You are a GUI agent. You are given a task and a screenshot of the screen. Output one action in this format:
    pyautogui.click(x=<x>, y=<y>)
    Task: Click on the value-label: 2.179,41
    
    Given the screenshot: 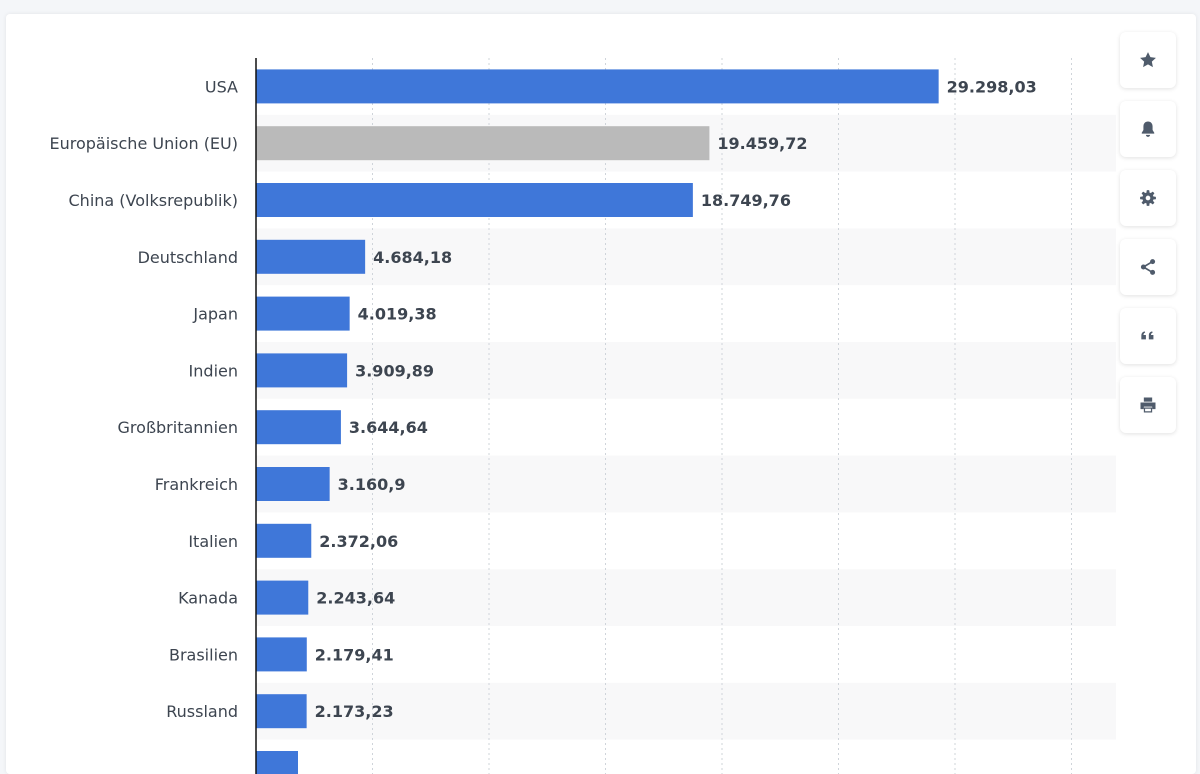 What is the action you would take?
    pyautogui.click(x=354, y=654)
    